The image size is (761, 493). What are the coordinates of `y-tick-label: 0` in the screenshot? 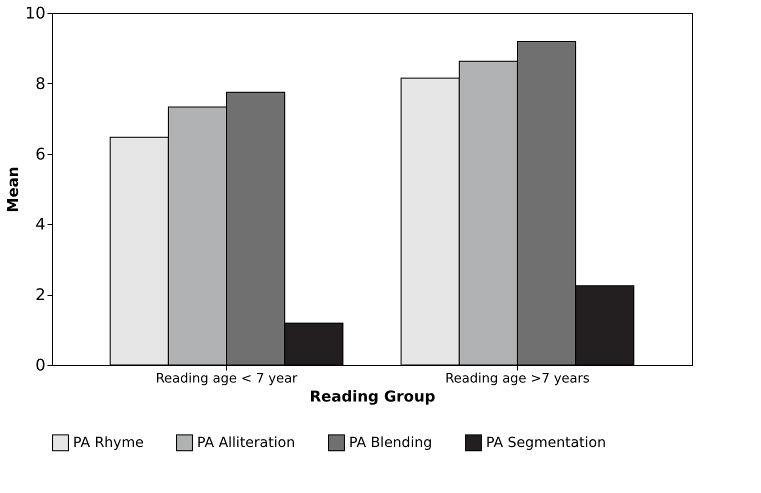 It's located at (40, 365).